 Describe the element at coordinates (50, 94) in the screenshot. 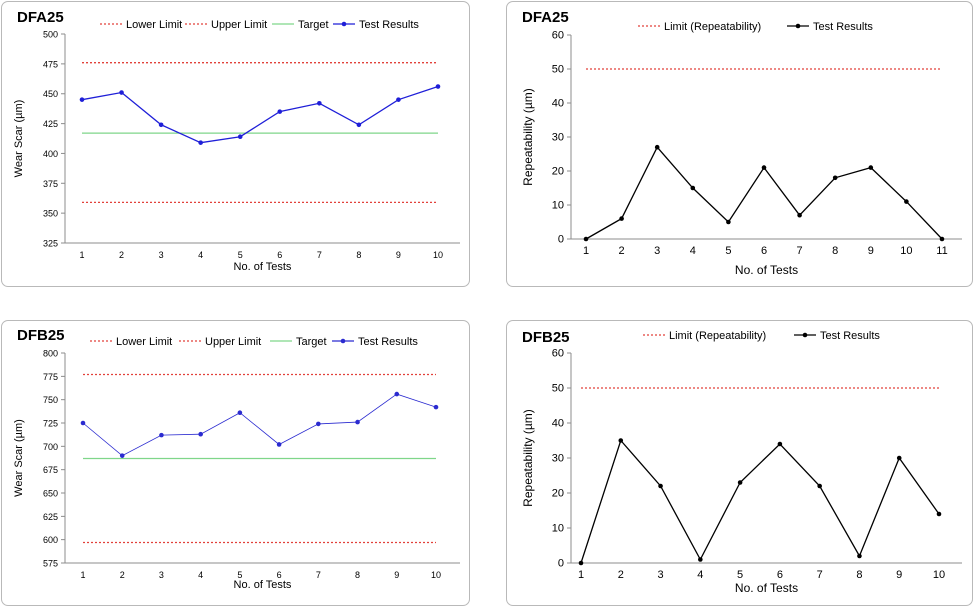

I see `y-tick-label: 450` at that location.